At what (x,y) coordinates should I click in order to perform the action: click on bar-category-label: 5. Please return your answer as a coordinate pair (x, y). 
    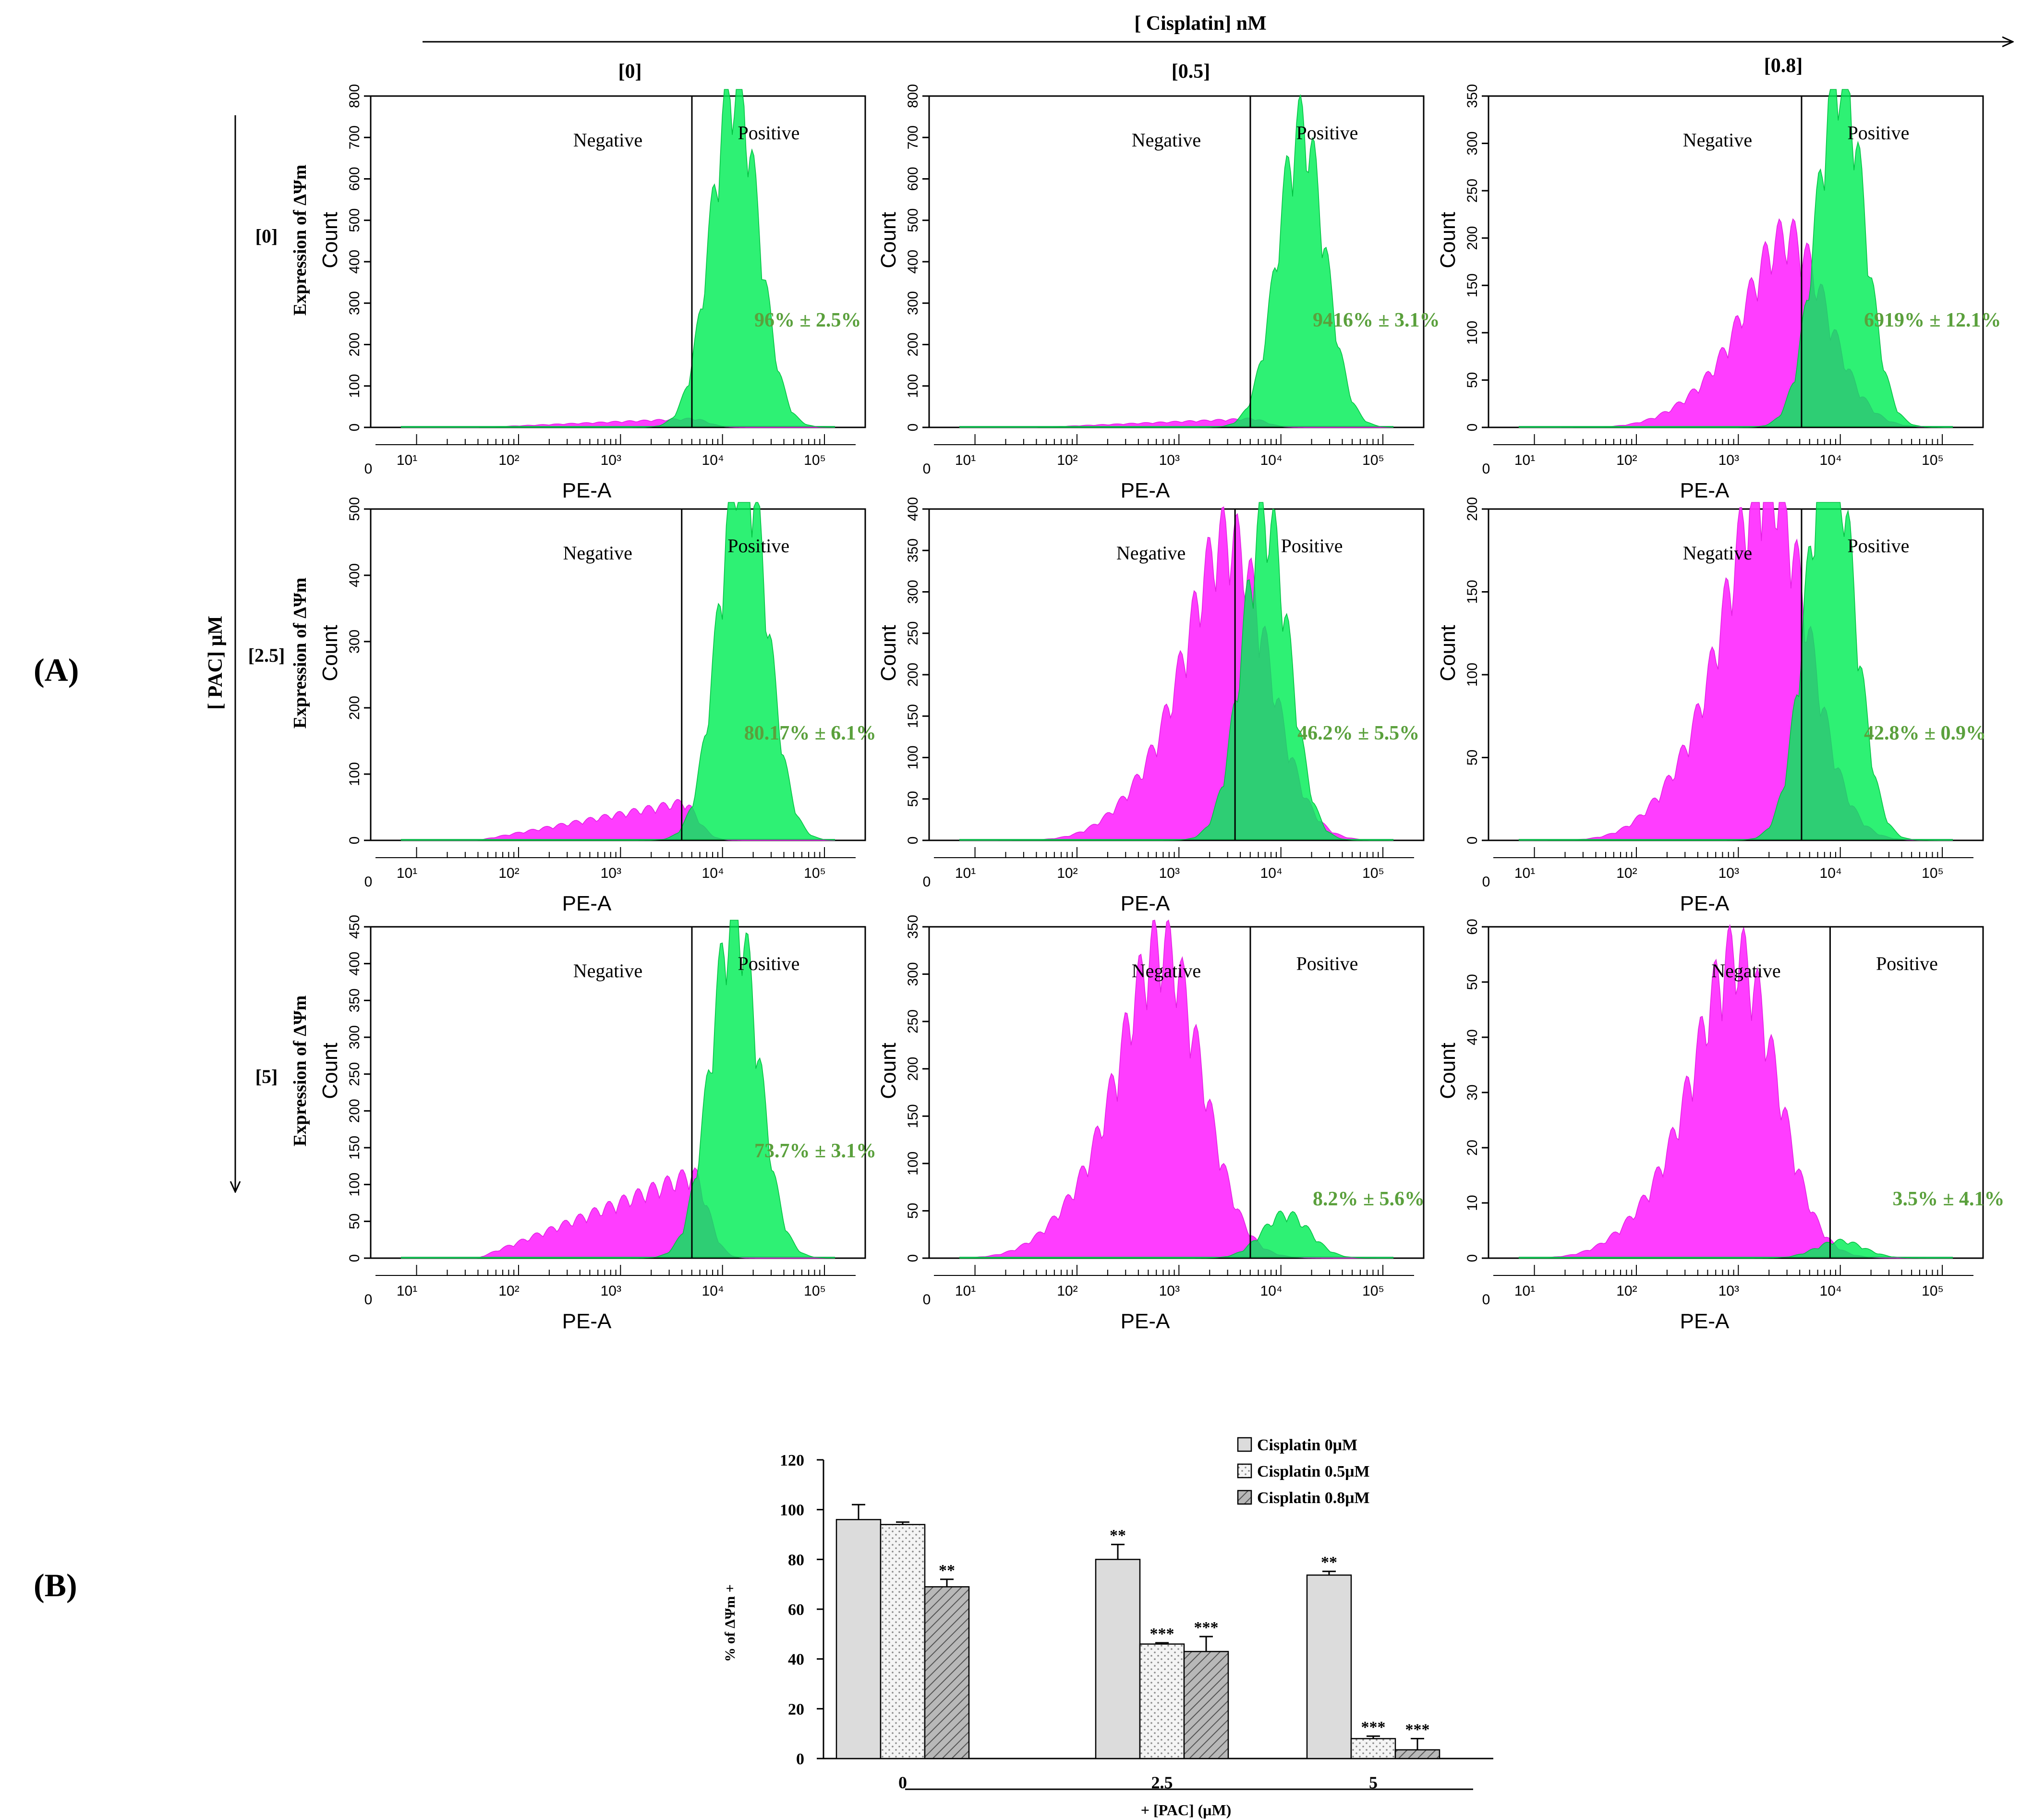
    Looking at the image, I should click on (1373, 1783).